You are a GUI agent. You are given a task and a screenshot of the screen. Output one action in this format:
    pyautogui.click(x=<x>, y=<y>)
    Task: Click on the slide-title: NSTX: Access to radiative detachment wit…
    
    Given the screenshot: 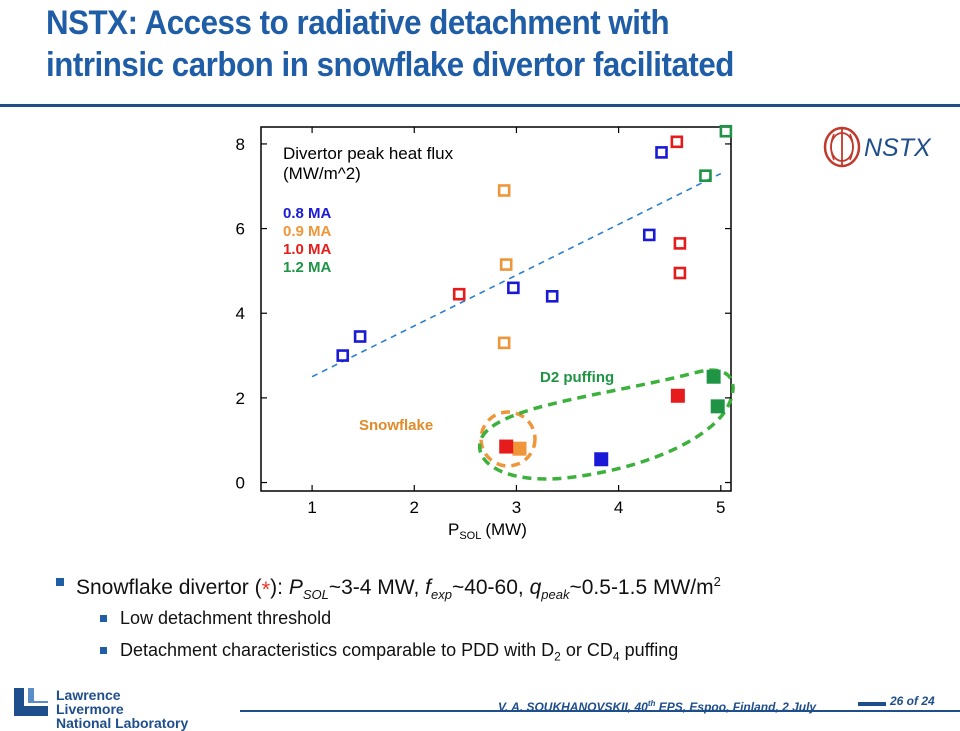 What is the action you would take?
    pyautogui.click(x=460, y=44)
    